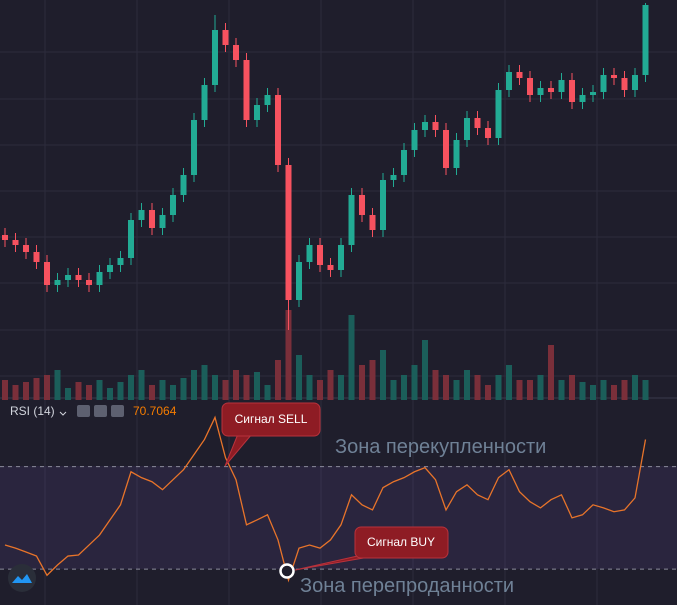  What do you see at coordinates (63, 413) in the screenshot?
I see `dropdown-icon` at bounding box center [63, 413].